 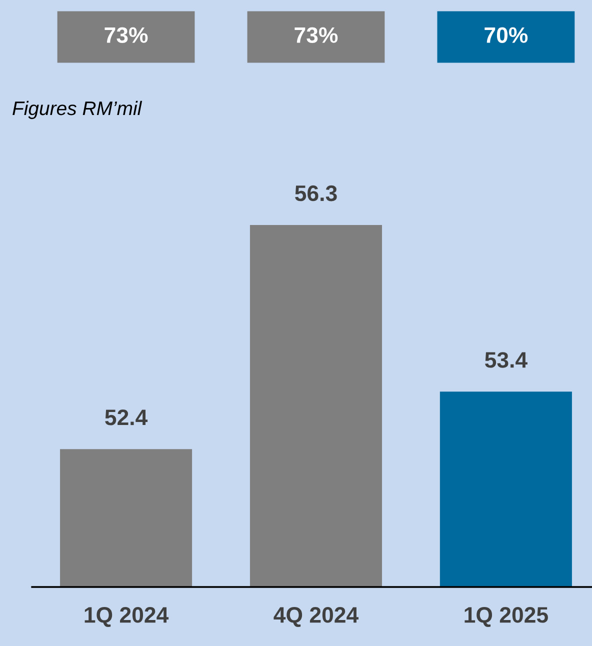 What do you see at coordinates (126, 418) in the screenshot?
I see `data-label: 52.4` at bounding box center [126, 418].